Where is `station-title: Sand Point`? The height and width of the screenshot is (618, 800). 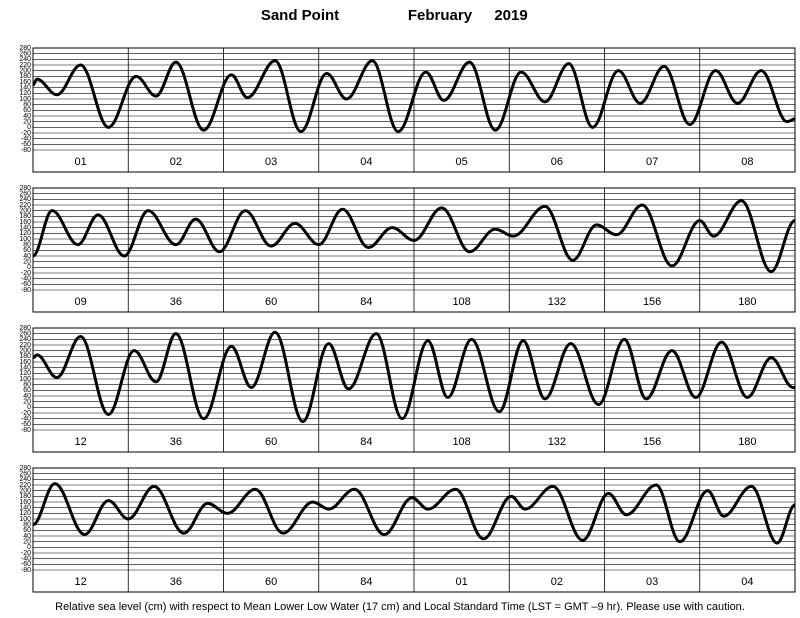 station-title: Sand Point is located at coordinates (300, 15).